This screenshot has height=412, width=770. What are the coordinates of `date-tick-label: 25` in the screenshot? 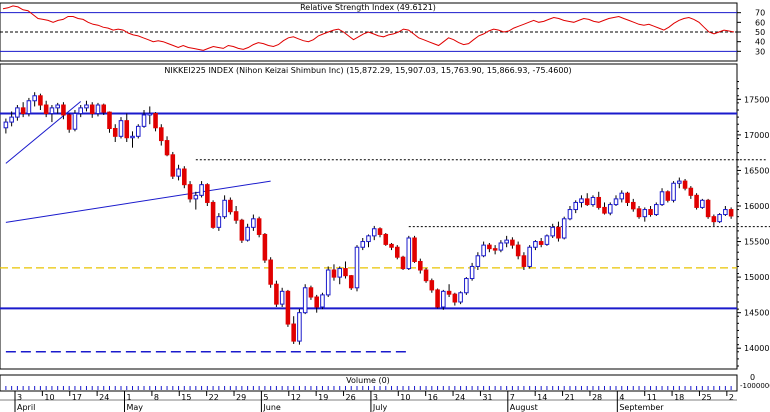 It's located at (706, 397).